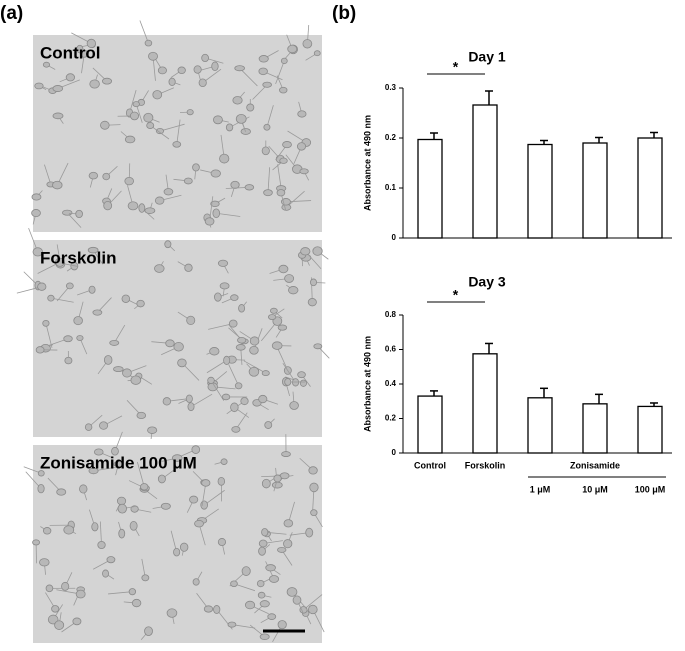  I want to click on micrograph-label: Control, so click(70, 52).